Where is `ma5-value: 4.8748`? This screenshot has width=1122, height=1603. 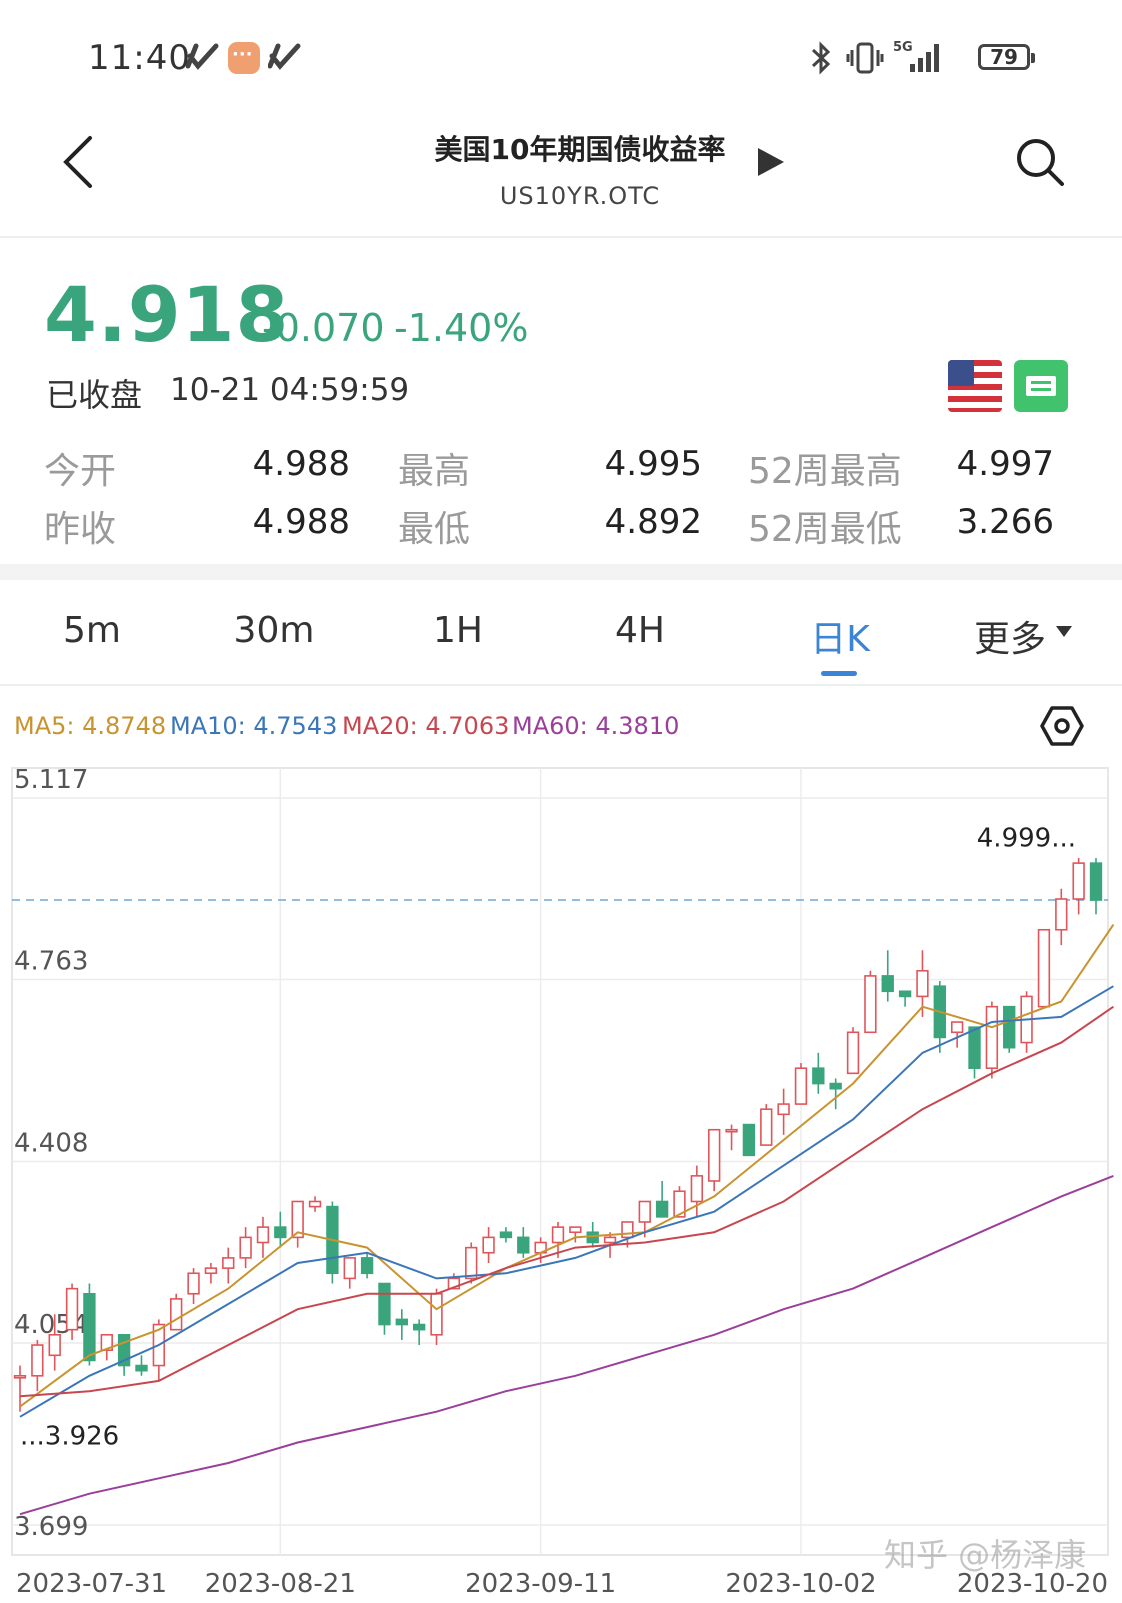 ma5-value: 4.8748 is located at coordinates (124, 726).